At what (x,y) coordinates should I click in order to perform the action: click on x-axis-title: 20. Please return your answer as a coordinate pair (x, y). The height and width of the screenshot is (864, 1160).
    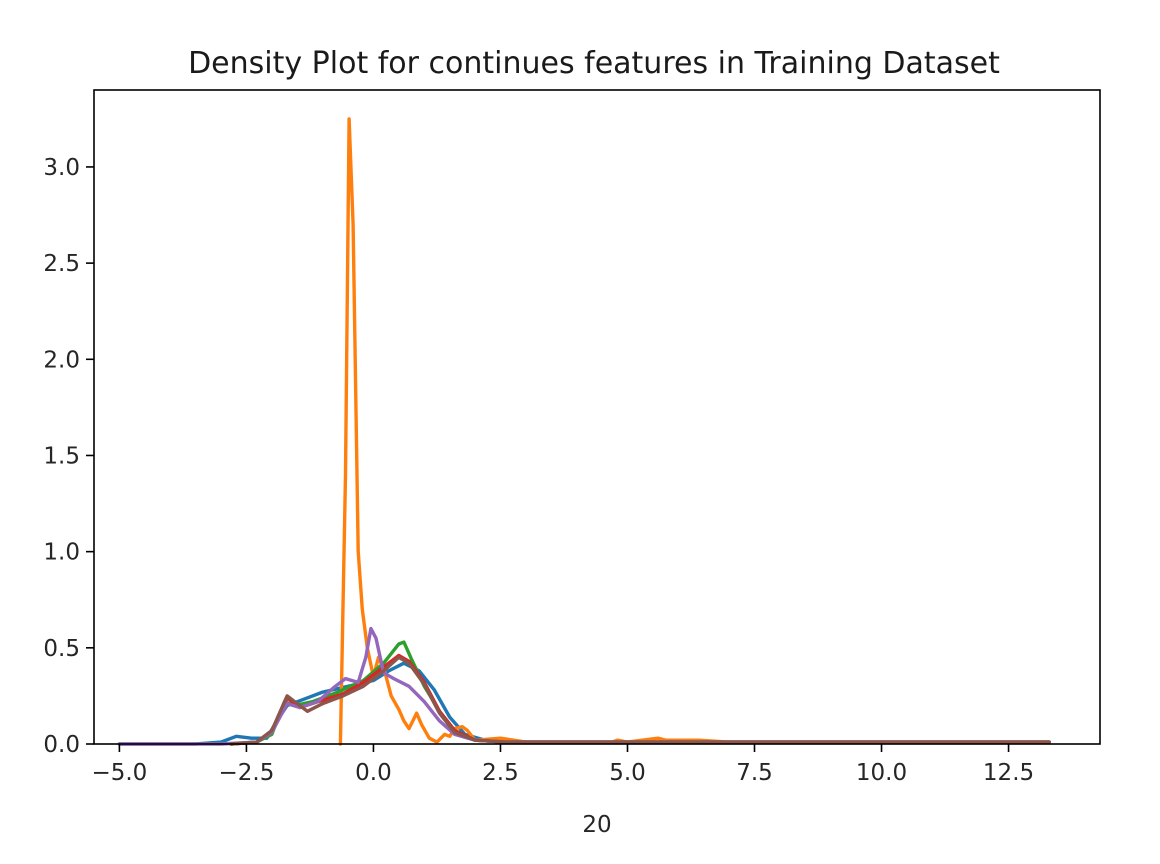
    Looking at the image, I should click on (596, 825).